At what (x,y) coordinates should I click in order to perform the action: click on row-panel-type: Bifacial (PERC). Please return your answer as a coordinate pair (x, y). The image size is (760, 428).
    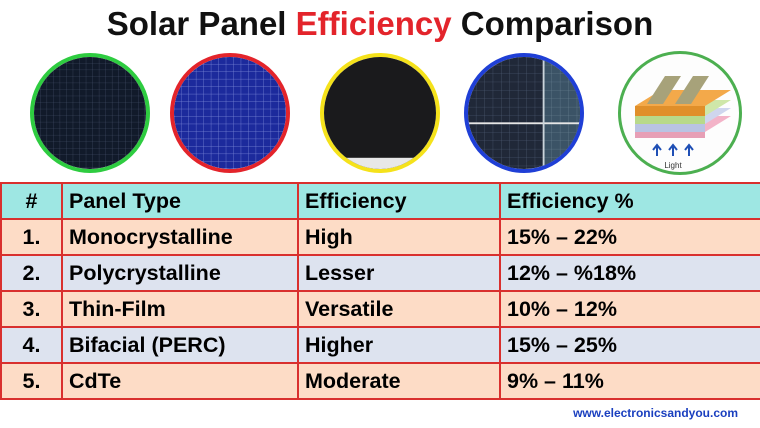
    Looking at the image, I should click on (180, 345).